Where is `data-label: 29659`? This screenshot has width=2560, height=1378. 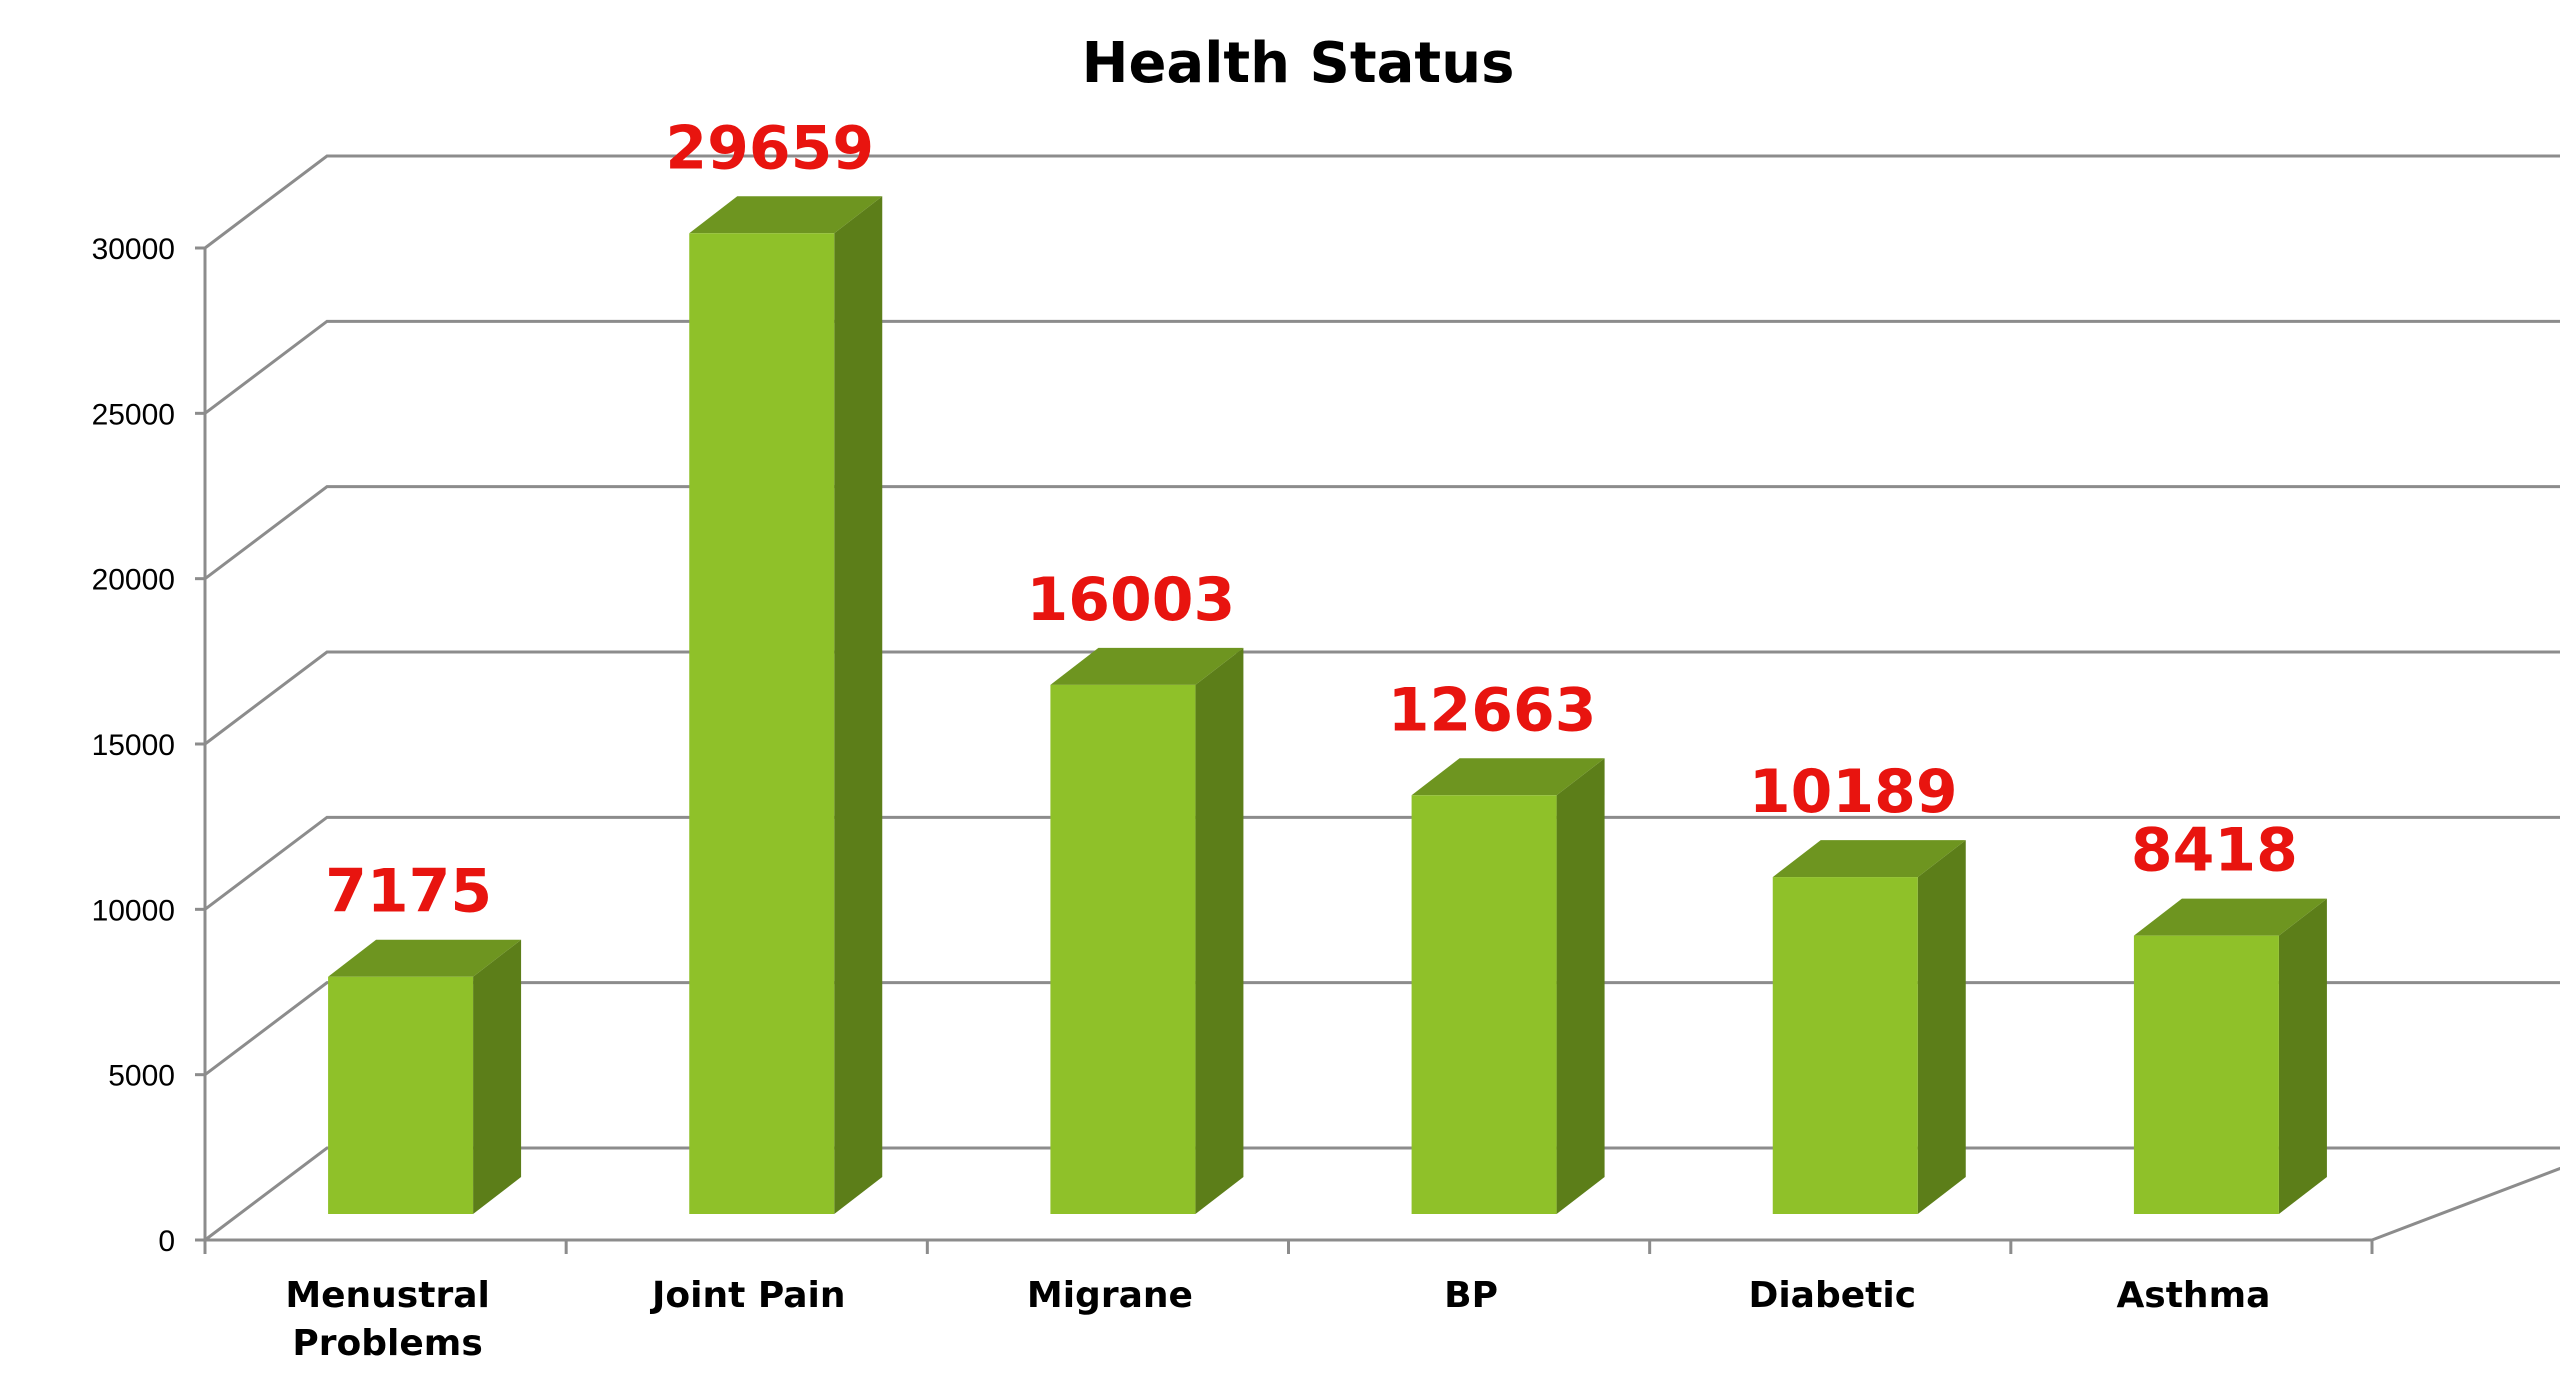
data-label: 29659 is located at coordinates (769, 148).